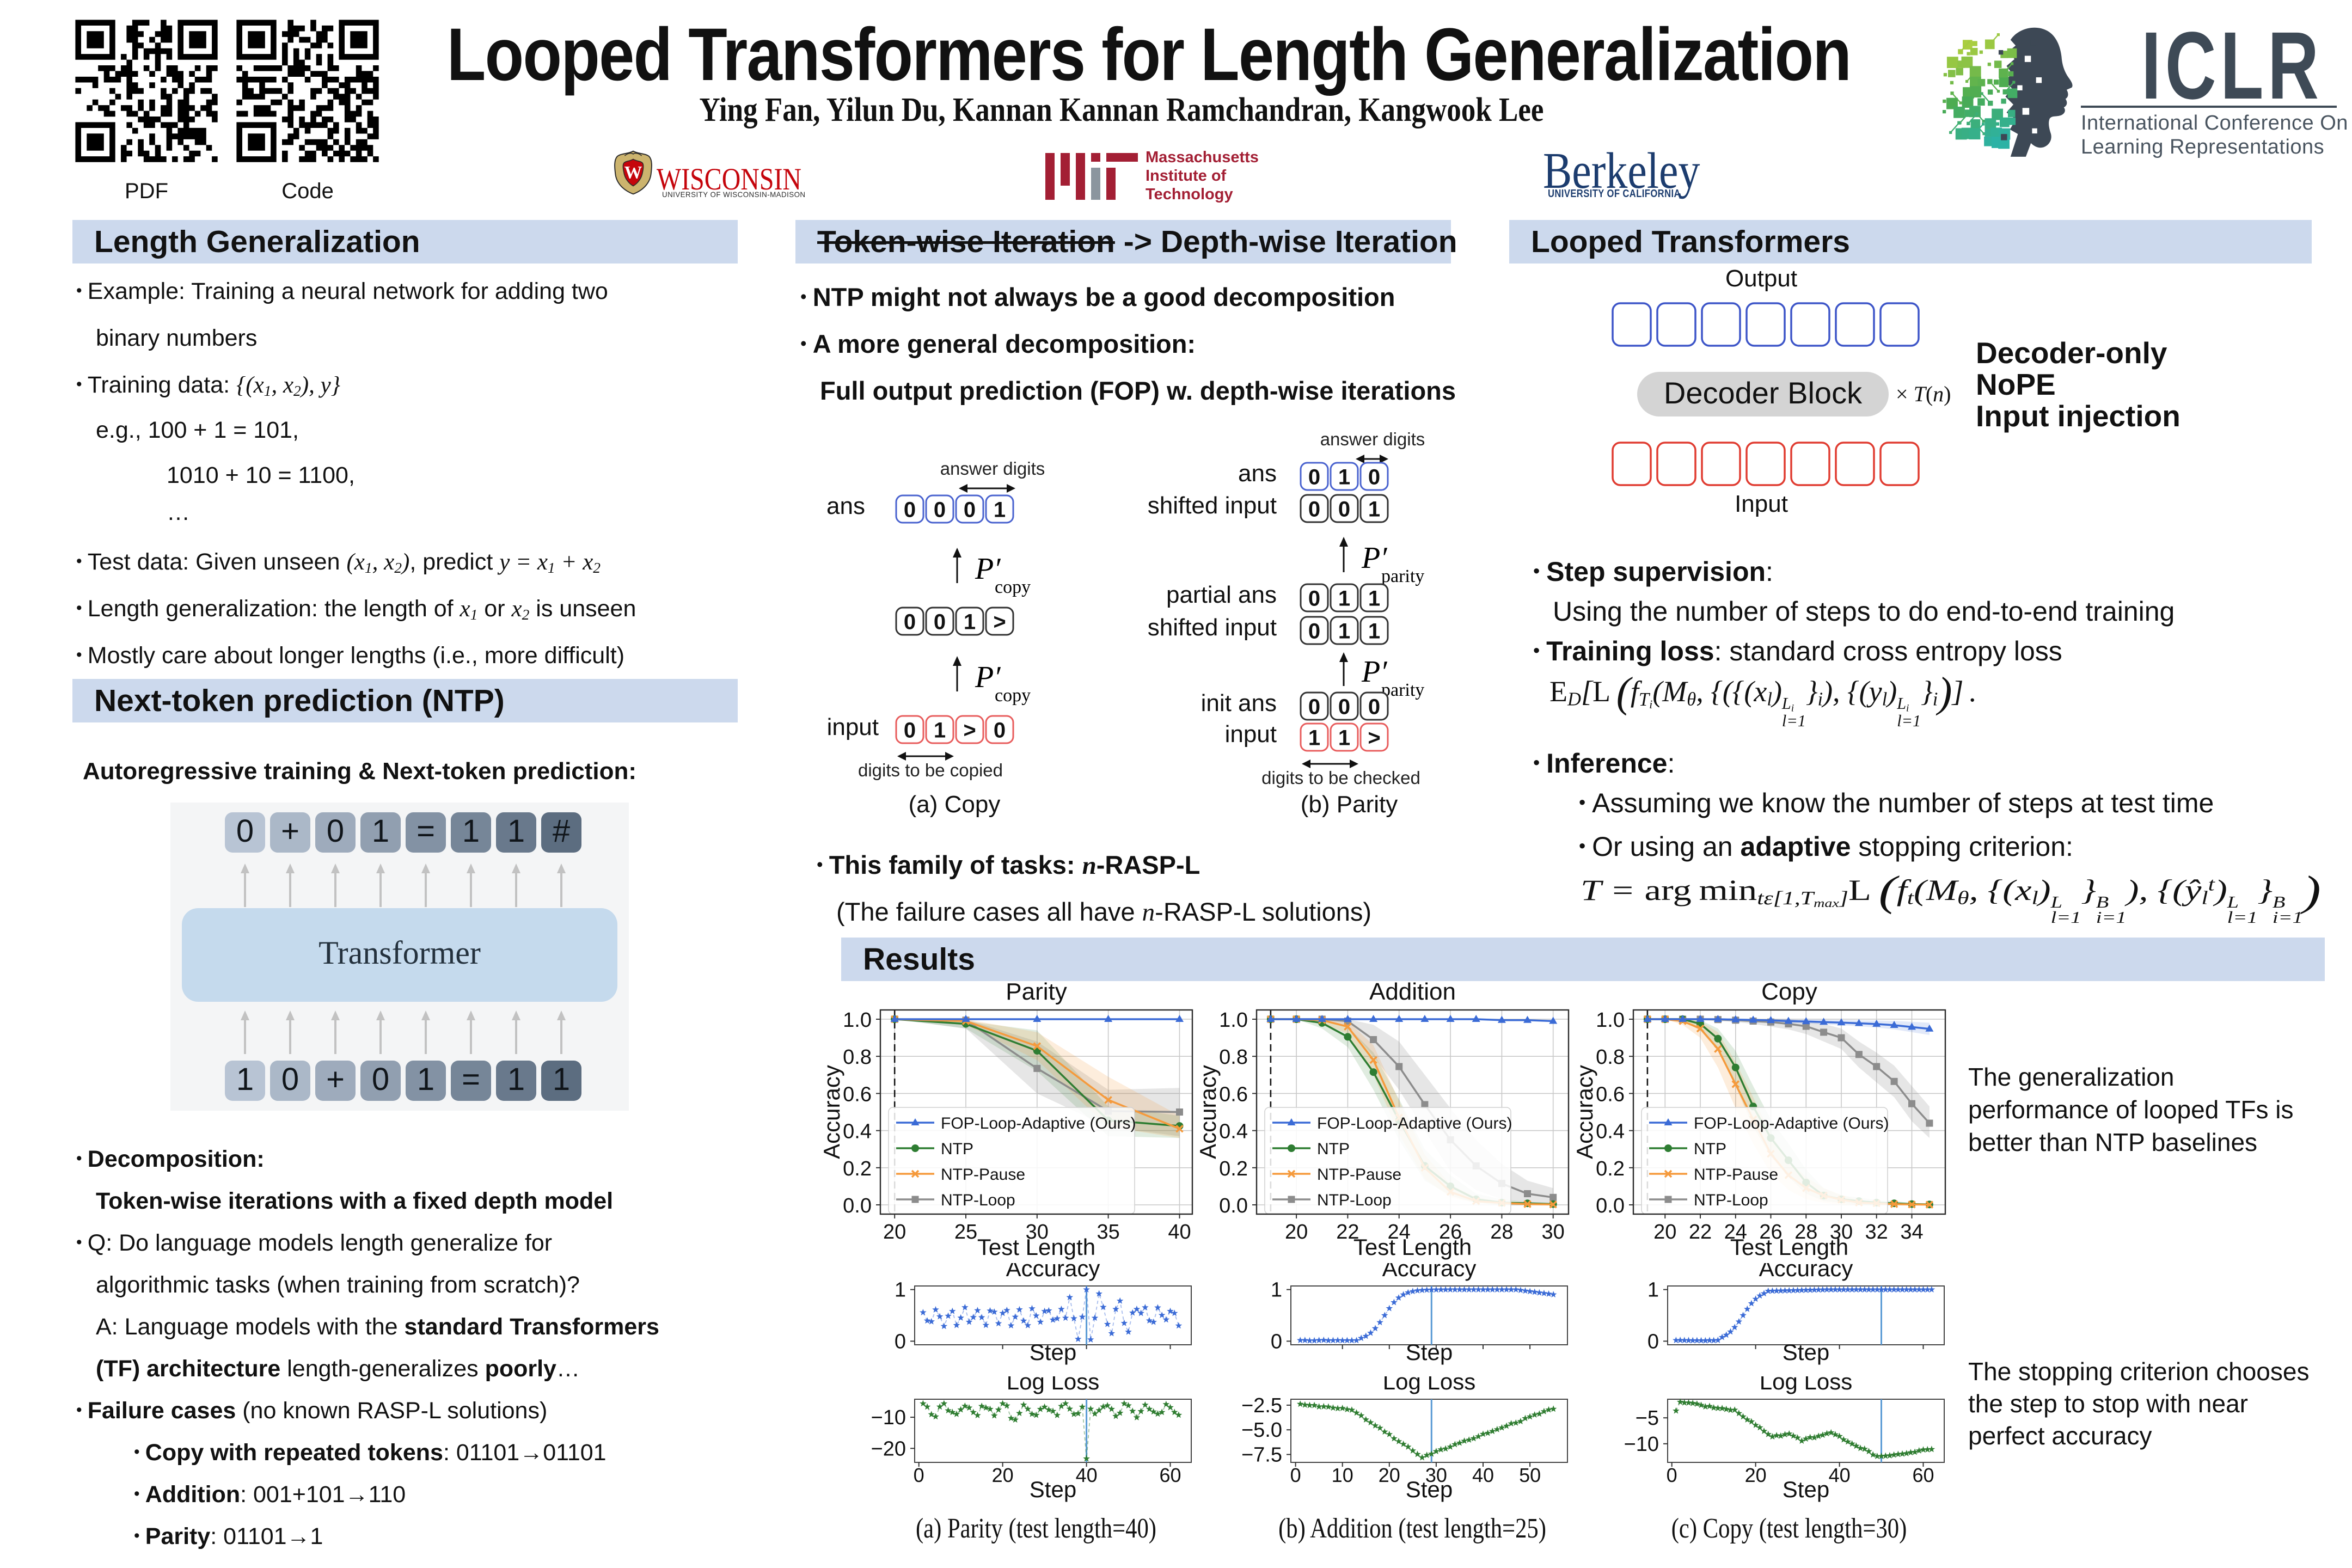 The width and height of the screenshot is (2352, 1568). What do you see at coordinates (1501, 1232) in the screenshot?
I see `svg-text: 28` at bounding box center [1501, 1232].